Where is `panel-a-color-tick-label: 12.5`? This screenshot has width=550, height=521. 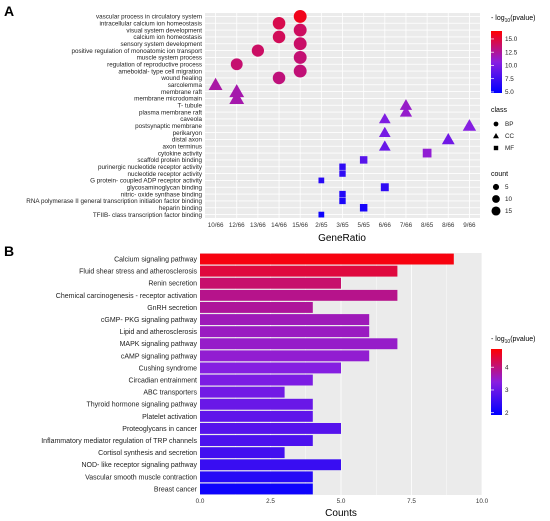
panel-a-color-tick-label: 12.5 is located at coordinates (511, 52).